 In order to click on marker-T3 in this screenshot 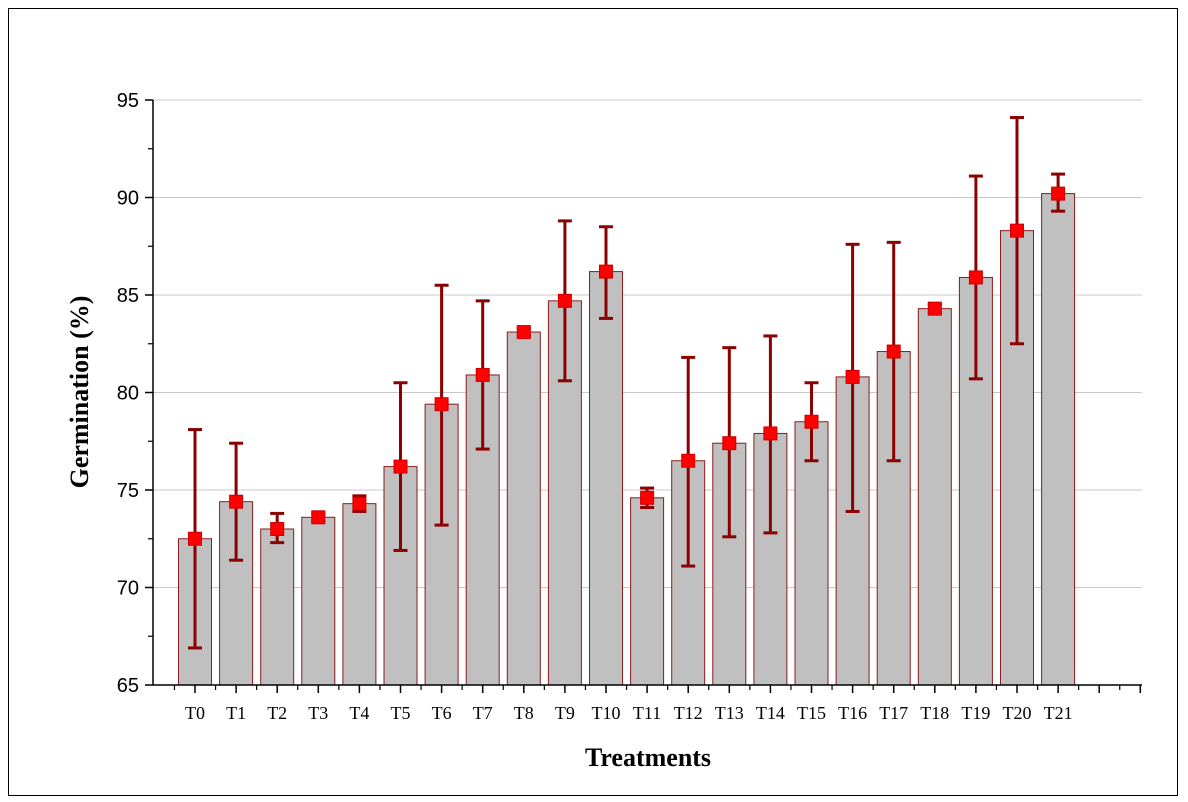, I will do `click(318, 517)`.